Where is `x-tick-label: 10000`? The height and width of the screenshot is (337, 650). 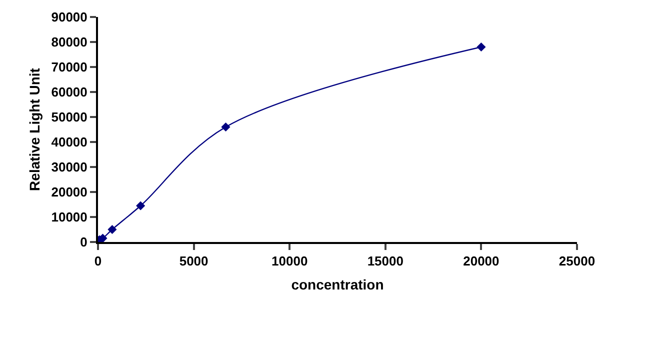 x-tick-label: 10000 is located at coordinates (290, 261).